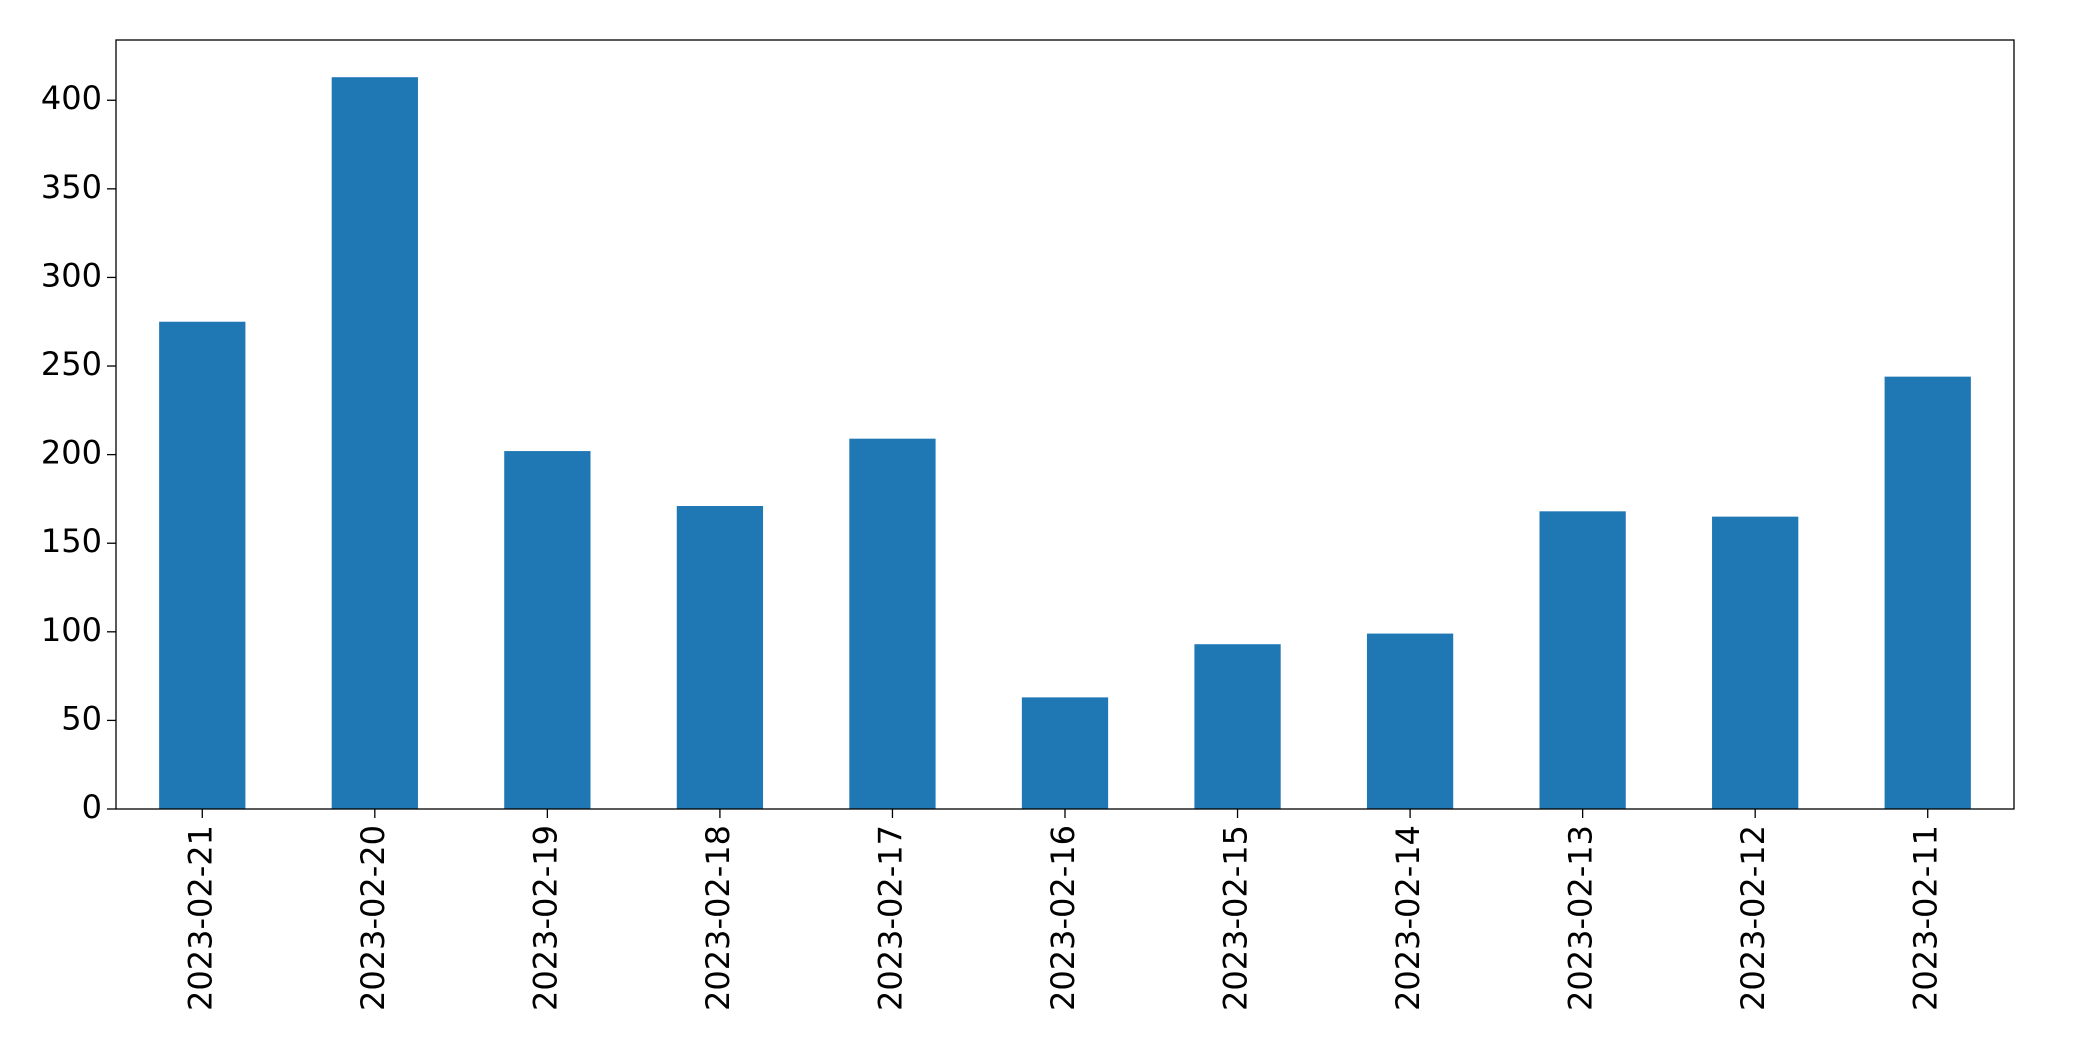  I want to click on x-tick-label: 2023-02-12, so click(1753, 918).